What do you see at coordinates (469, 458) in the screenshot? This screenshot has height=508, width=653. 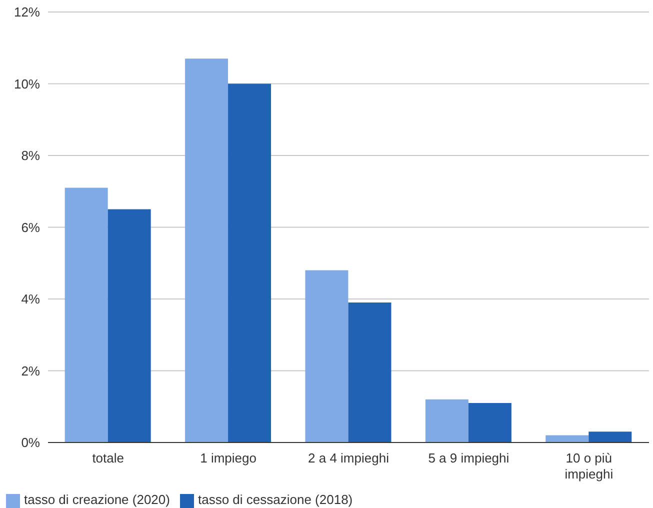 I see `x-tick-label: 5 a 9 impieghi` at bounding box center [469, 458].